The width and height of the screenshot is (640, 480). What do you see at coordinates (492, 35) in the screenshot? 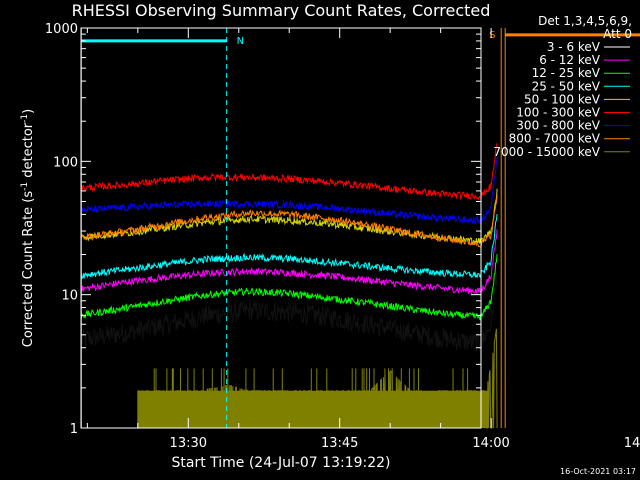
I see `saa-label: S` at bounding box center [492, 35].